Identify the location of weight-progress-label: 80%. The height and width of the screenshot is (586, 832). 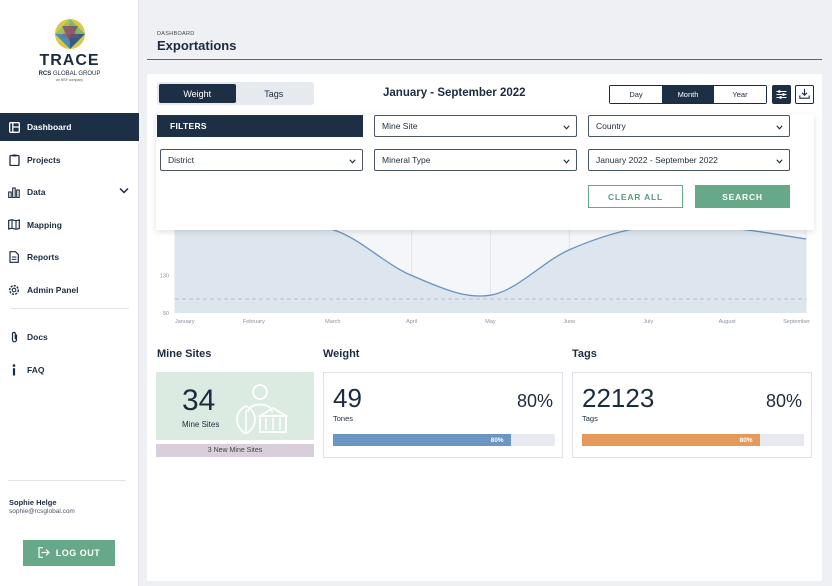
(497, 440).